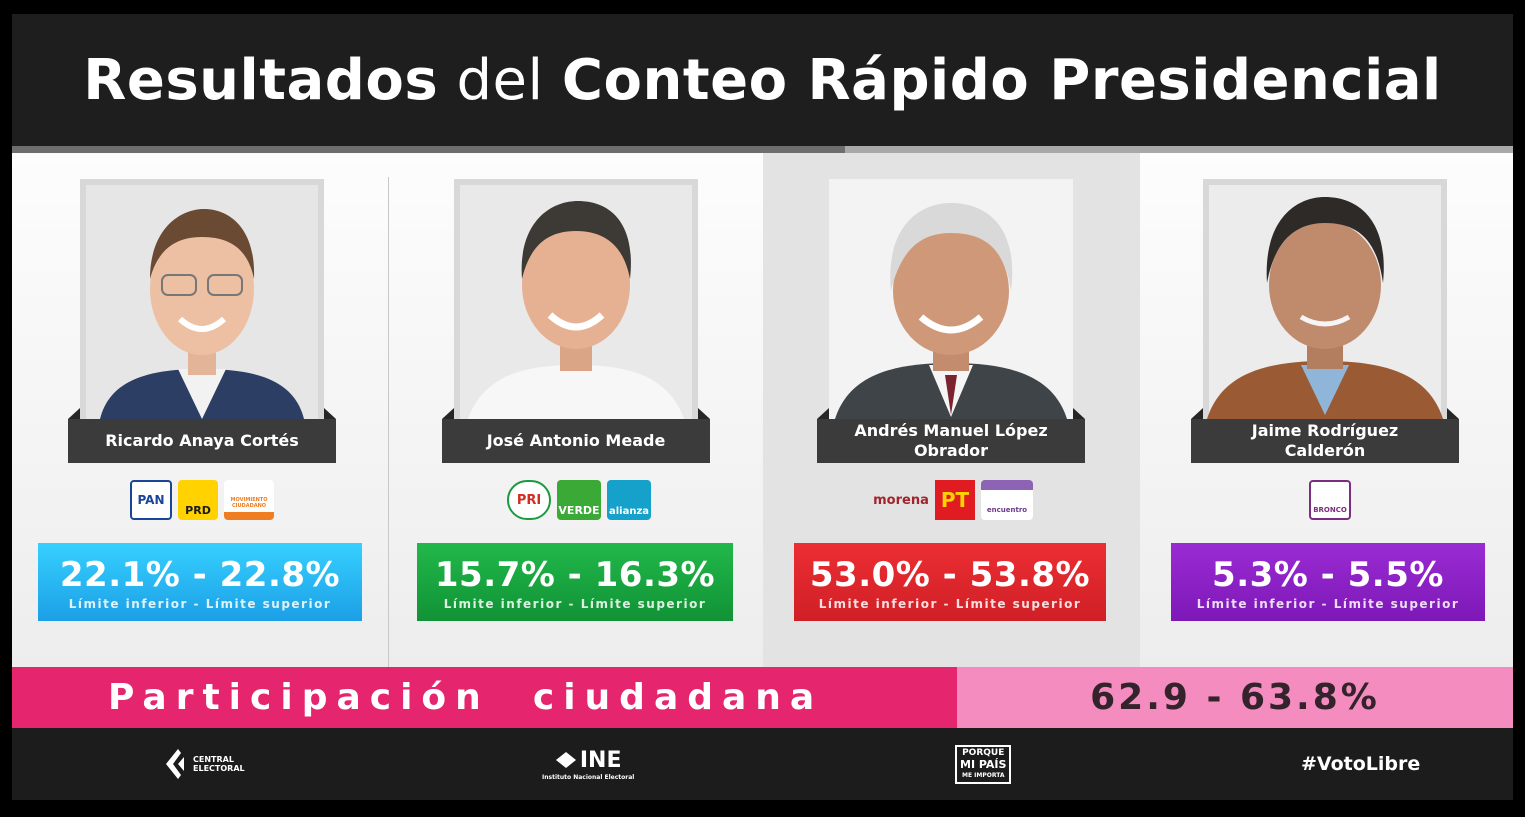 This screenshot has height=817, width=1525. Describe the element at coordinates (575, 575) in the screenshot. I see `range-value: 15.7% - 16.3%` at that location.